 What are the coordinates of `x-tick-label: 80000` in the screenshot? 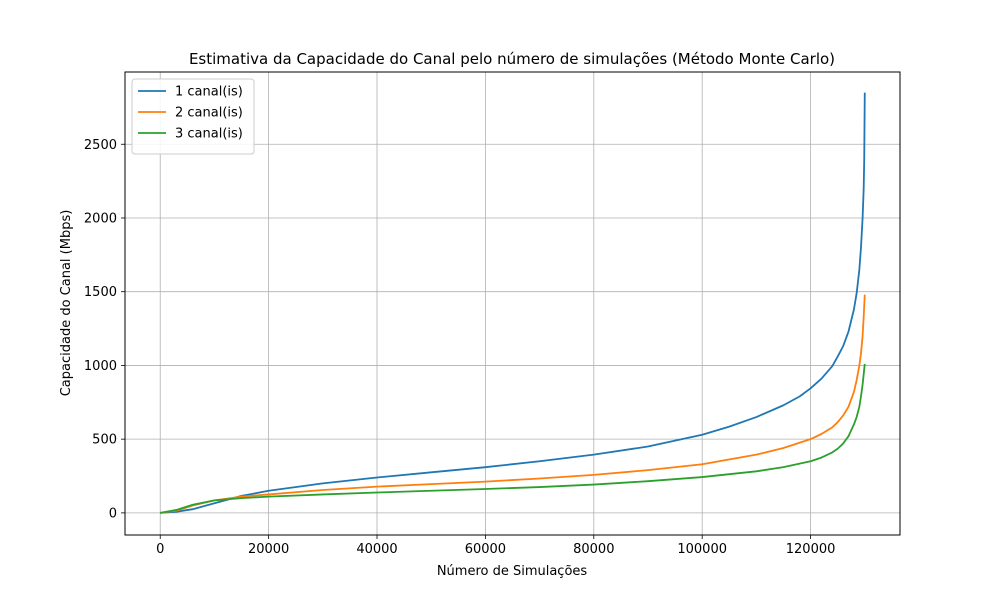 It's located at (593, 549).